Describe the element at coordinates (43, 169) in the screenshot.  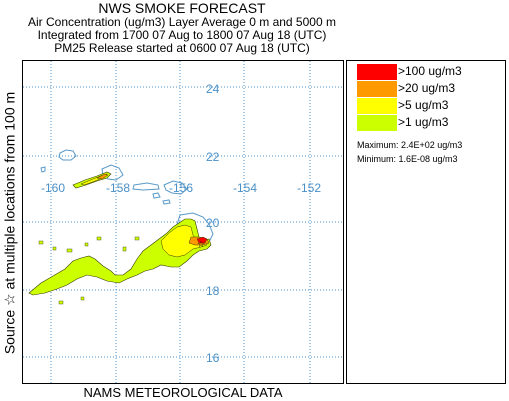
I see `niihau-outline` at that location.